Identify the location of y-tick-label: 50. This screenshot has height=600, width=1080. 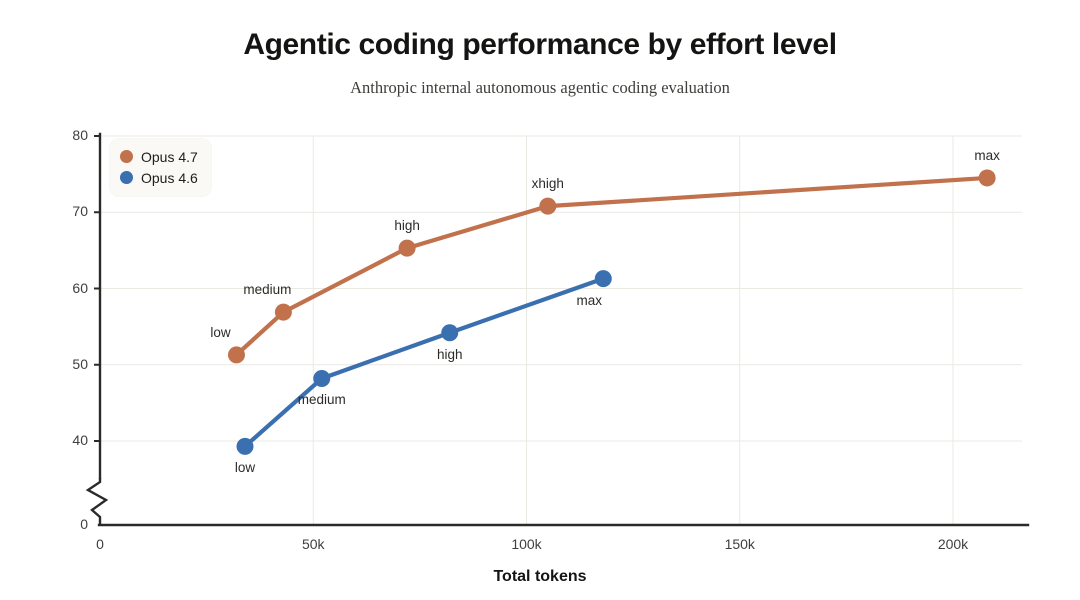
(80, 363).